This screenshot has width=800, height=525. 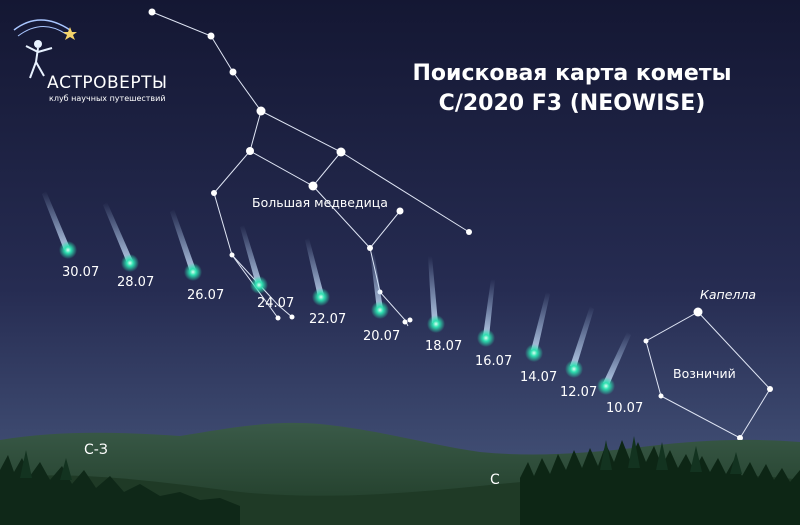 I want to click on map-title-line1: Поисковая карта кометы, so click(x=572, y=73).